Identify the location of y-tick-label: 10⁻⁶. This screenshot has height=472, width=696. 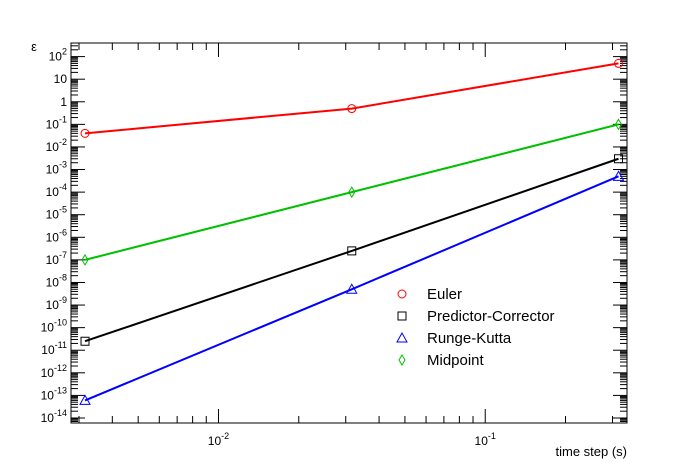
(56, 235).